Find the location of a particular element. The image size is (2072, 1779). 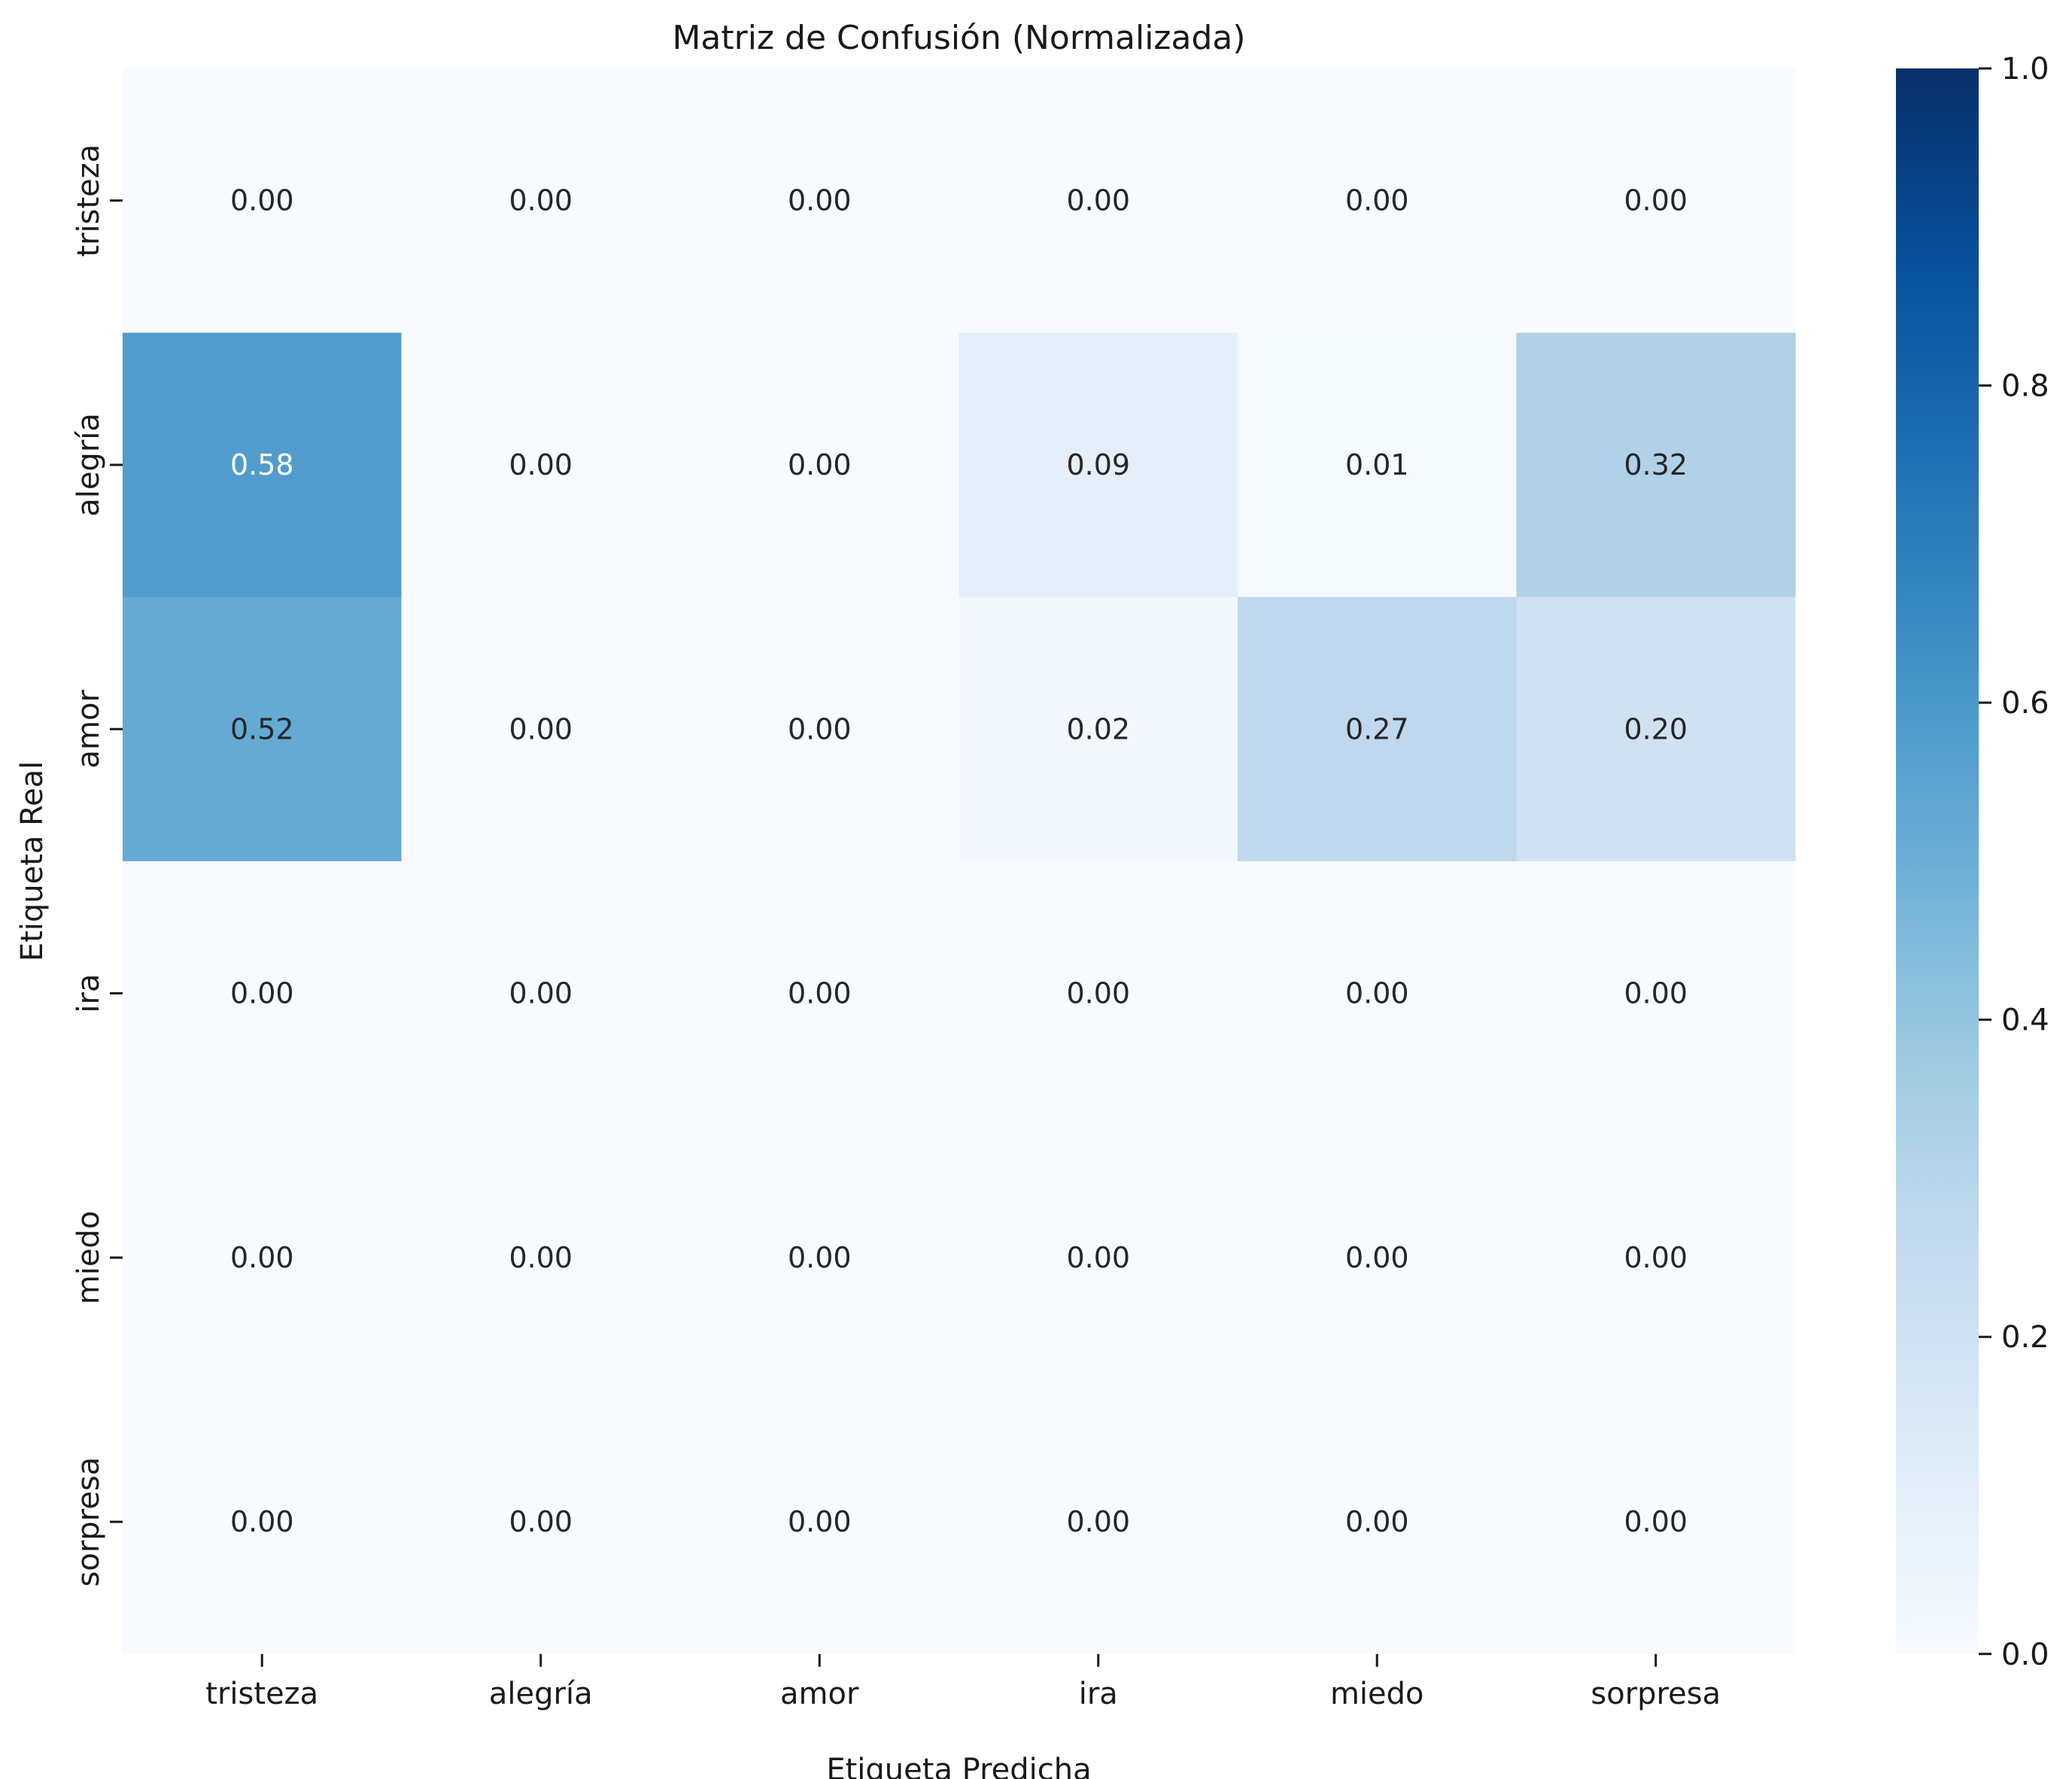

colorbar-tick-label: 0.8 is located at coordinates (2025, 386).